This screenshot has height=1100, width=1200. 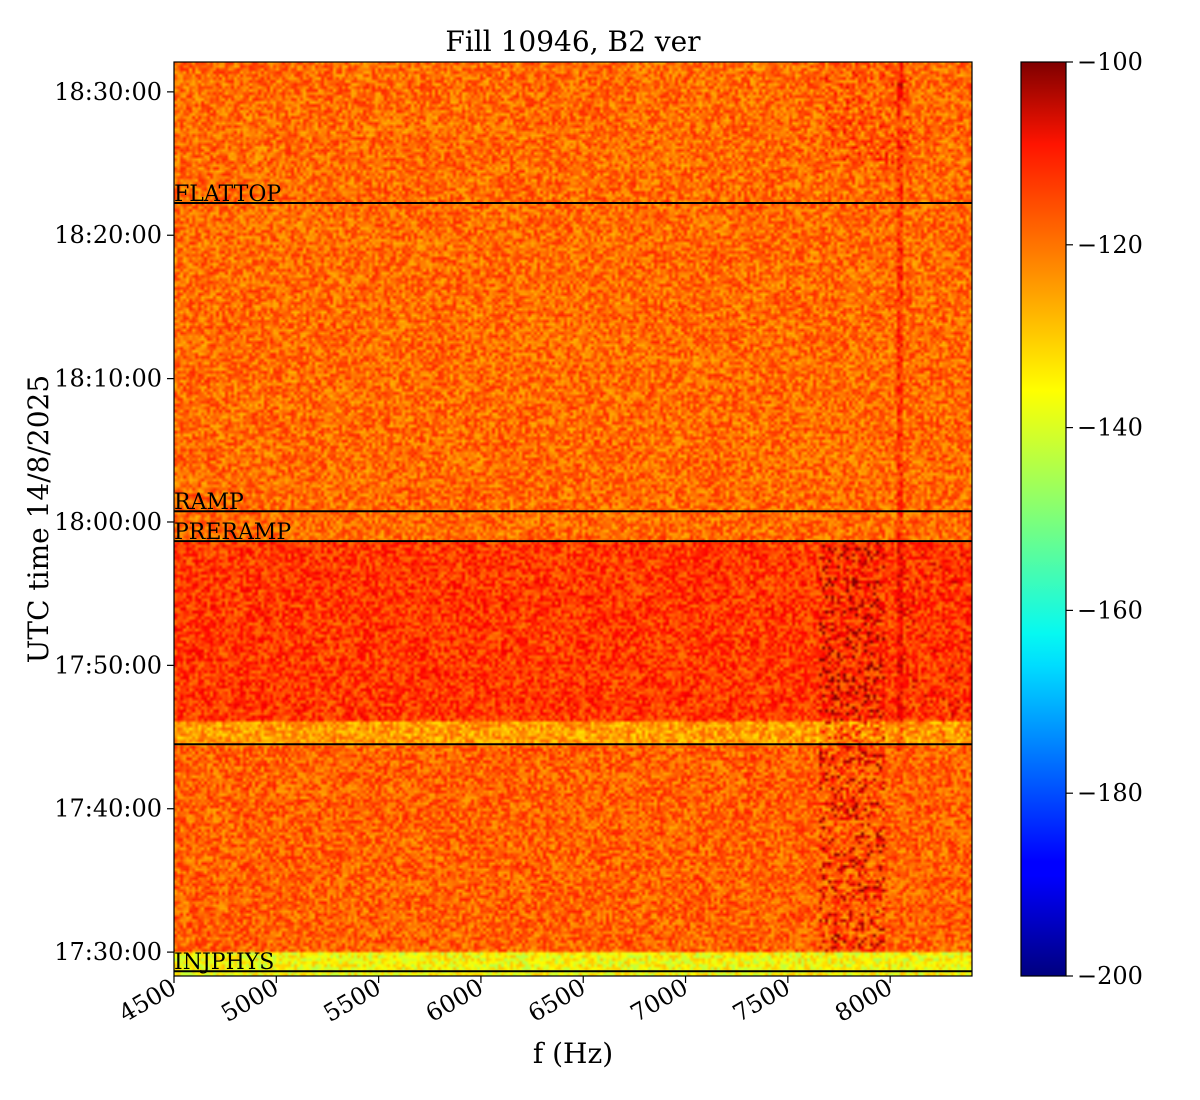 What do you see at coordinates (224, 962) in the screenshot?
I see `phase-marker-label: INJPHYS` at bounding box center [224, 962].